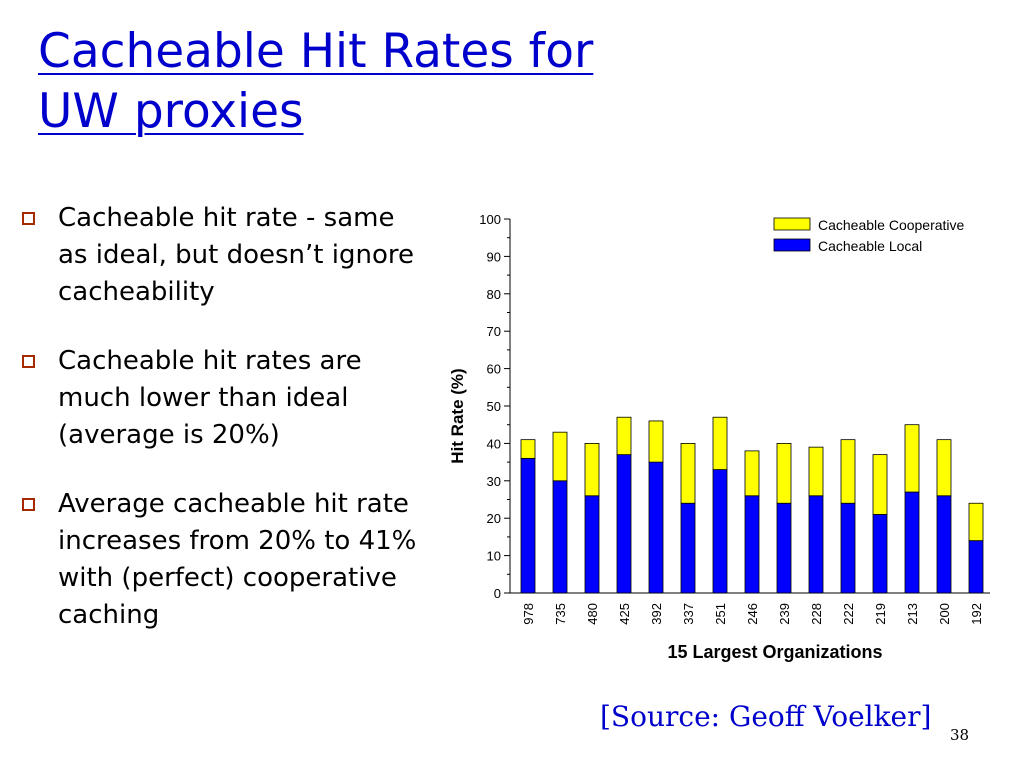 The image size is (1024, 768). I want to click on x-axis-title: 15 Largest Organizations, so click(774, 652).